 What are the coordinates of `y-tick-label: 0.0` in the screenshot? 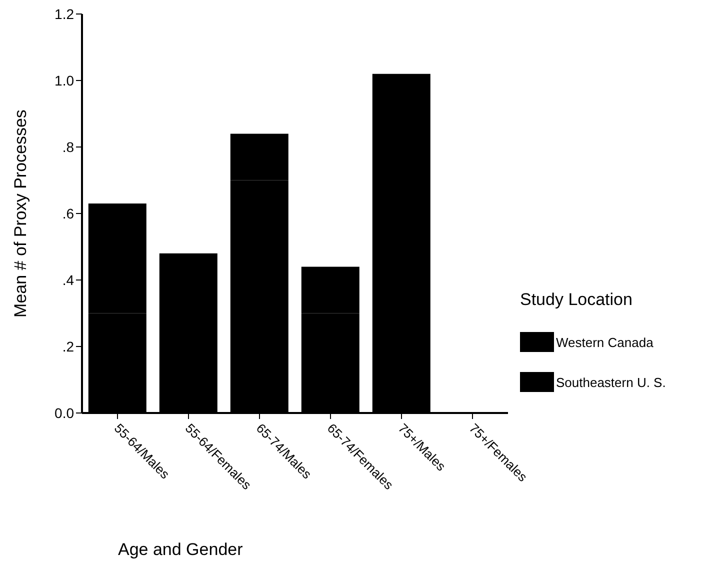 It's located at (64, 412).